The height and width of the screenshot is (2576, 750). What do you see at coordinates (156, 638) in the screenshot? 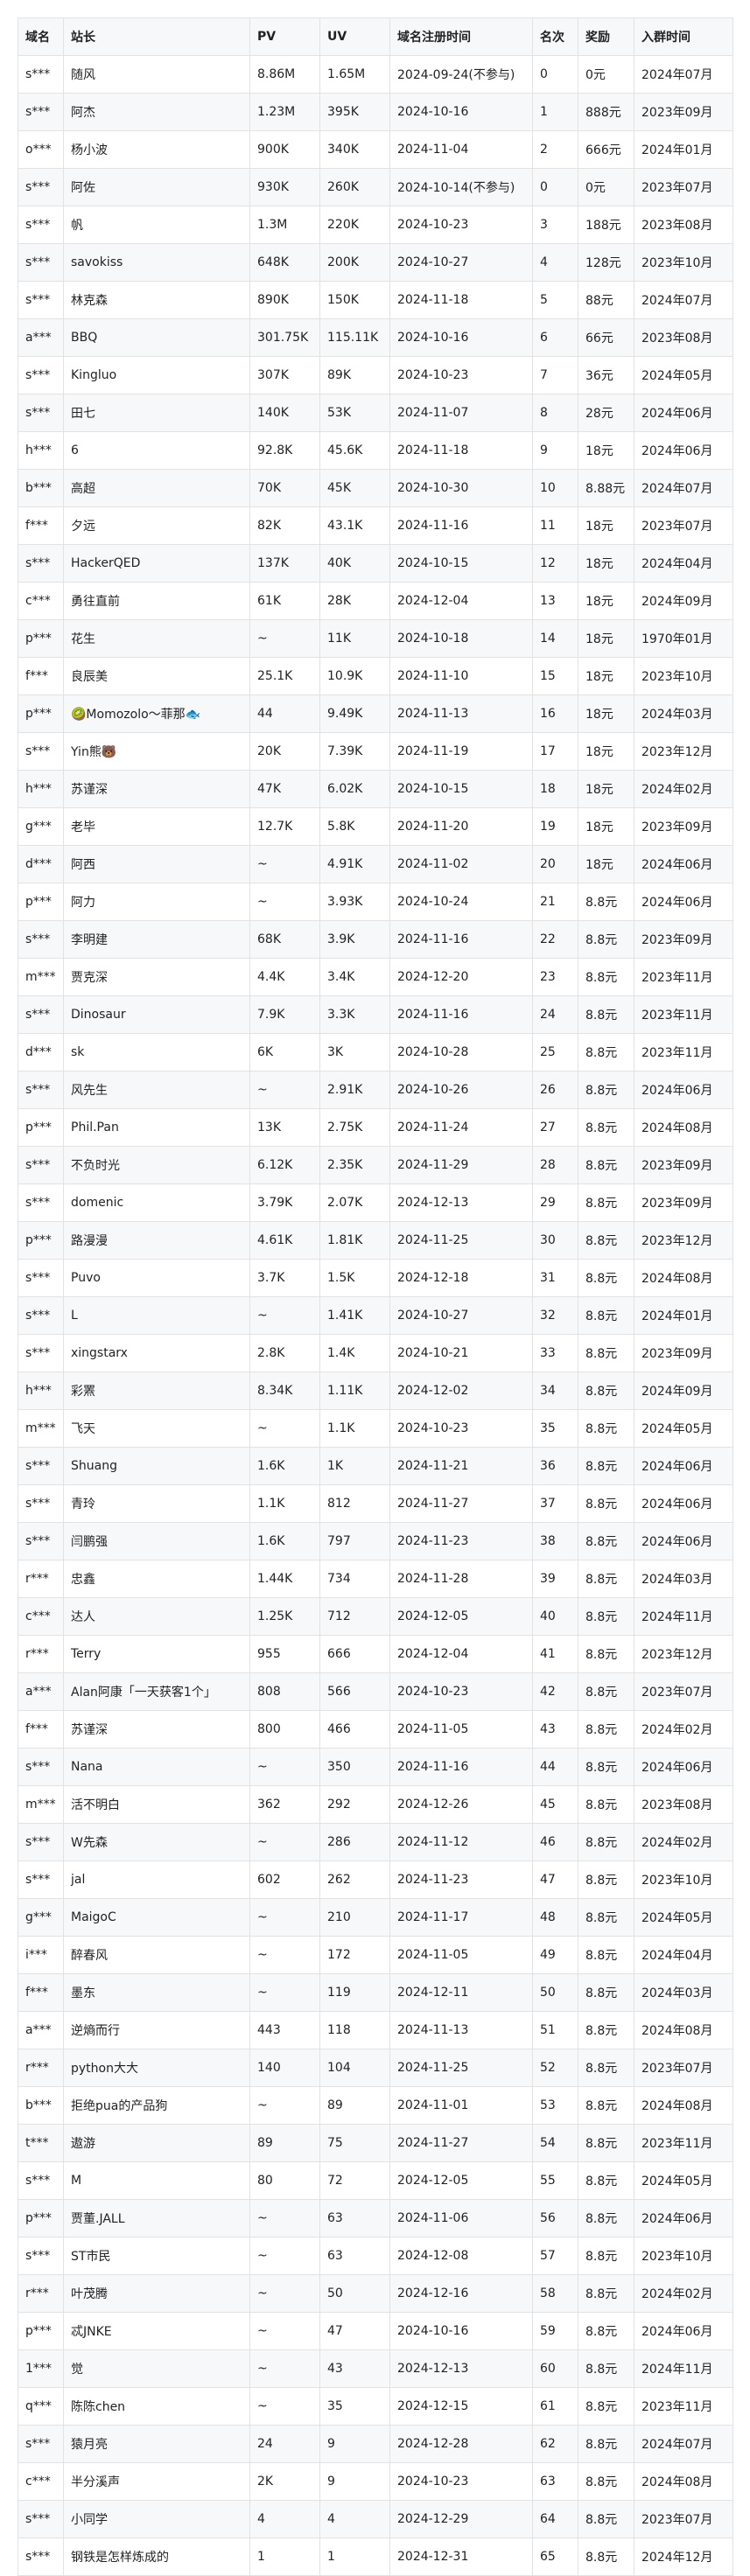
I see `owner-cell: 花生` at bounding box center [156, 638].